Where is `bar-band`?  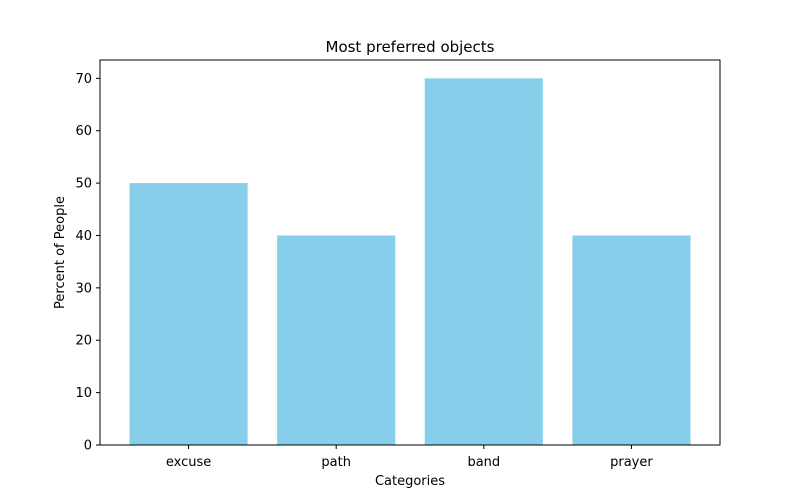
bar-band is located at coordinates (483, 261).